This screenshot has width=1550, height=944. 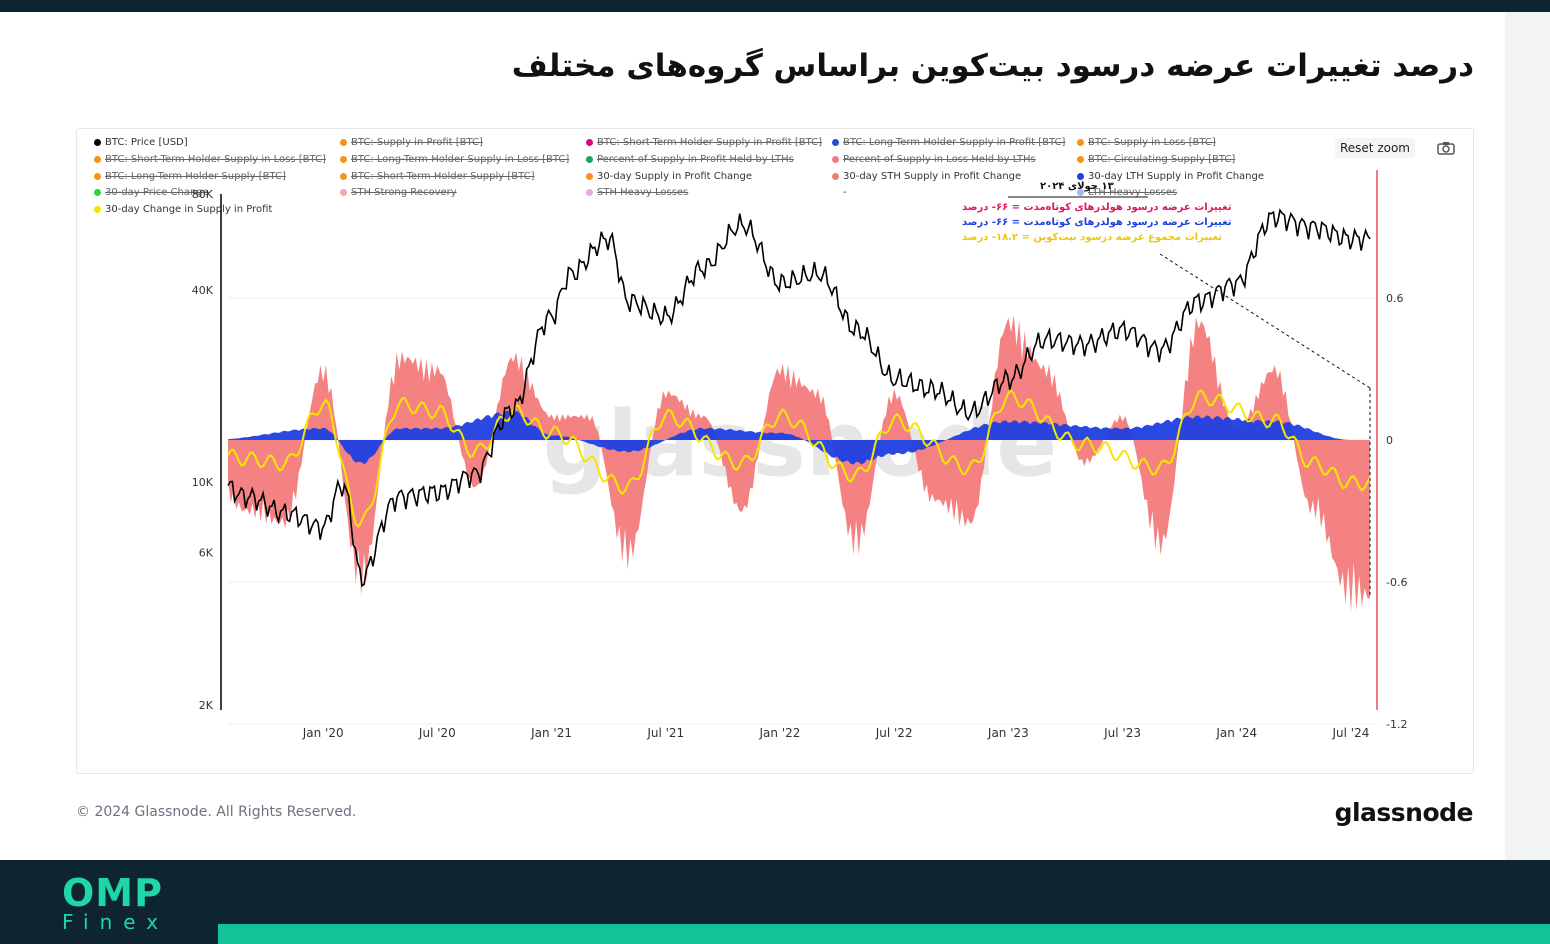 What do you see at coordinates (695, 159) in the screenshot?
I see `legend-label: Percent of Supply in Profit Held by LTHs` at bounding box center [695, 159].